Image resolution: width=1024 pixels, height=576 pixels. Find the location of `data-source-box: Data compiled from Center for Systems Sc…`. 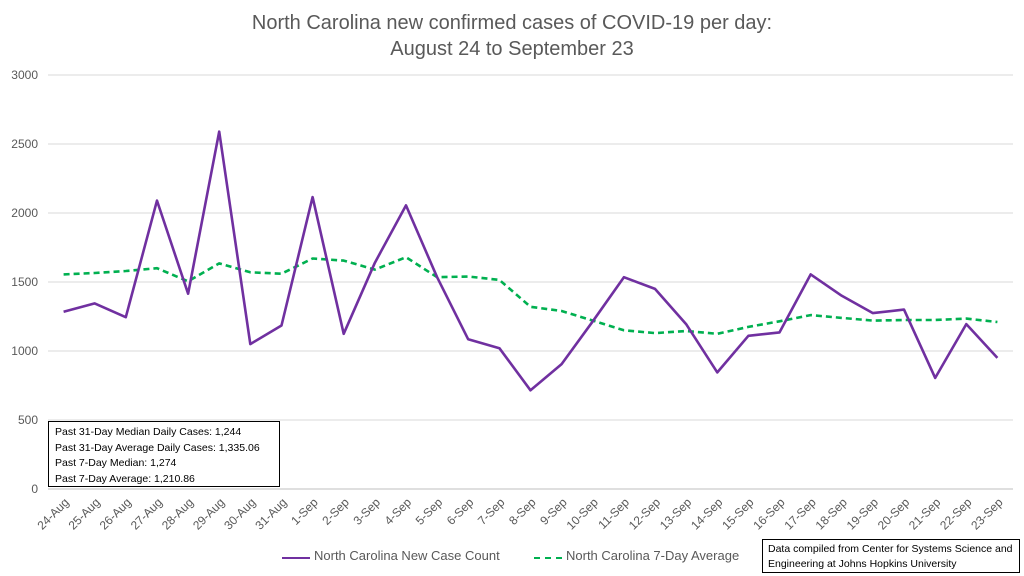

data-source-box: Data compiled from Center for Systems Sc… is located at coordinates (891, 556).